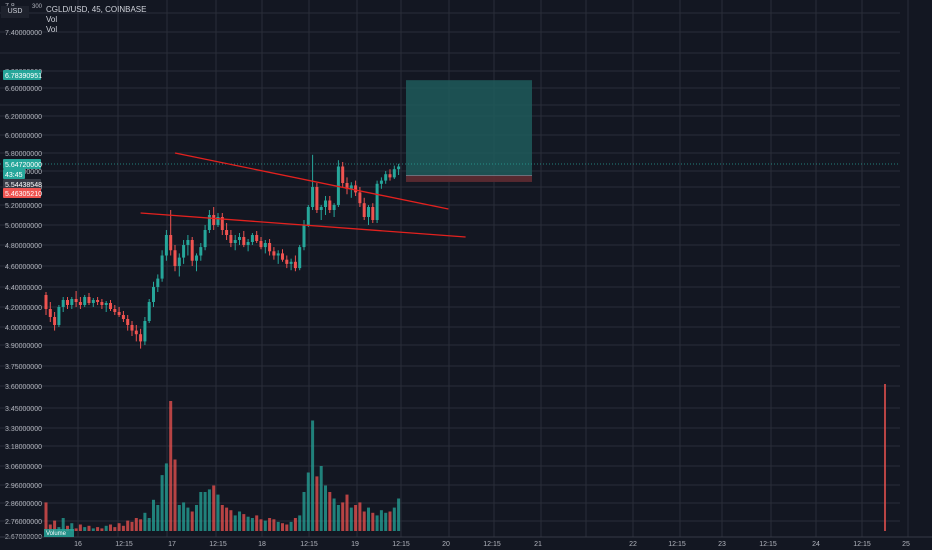 This screenshot has height=550, width=932. I want to click on currency-badge: USD, so click(15, 12).